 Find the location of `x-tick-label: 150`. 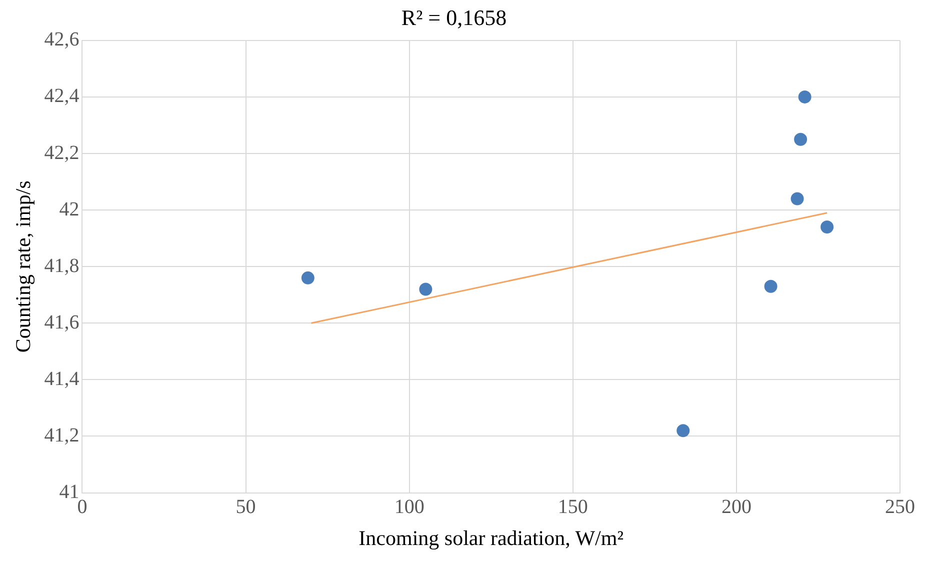

x-tick-label: 150 is located at coordinates (573, 507).